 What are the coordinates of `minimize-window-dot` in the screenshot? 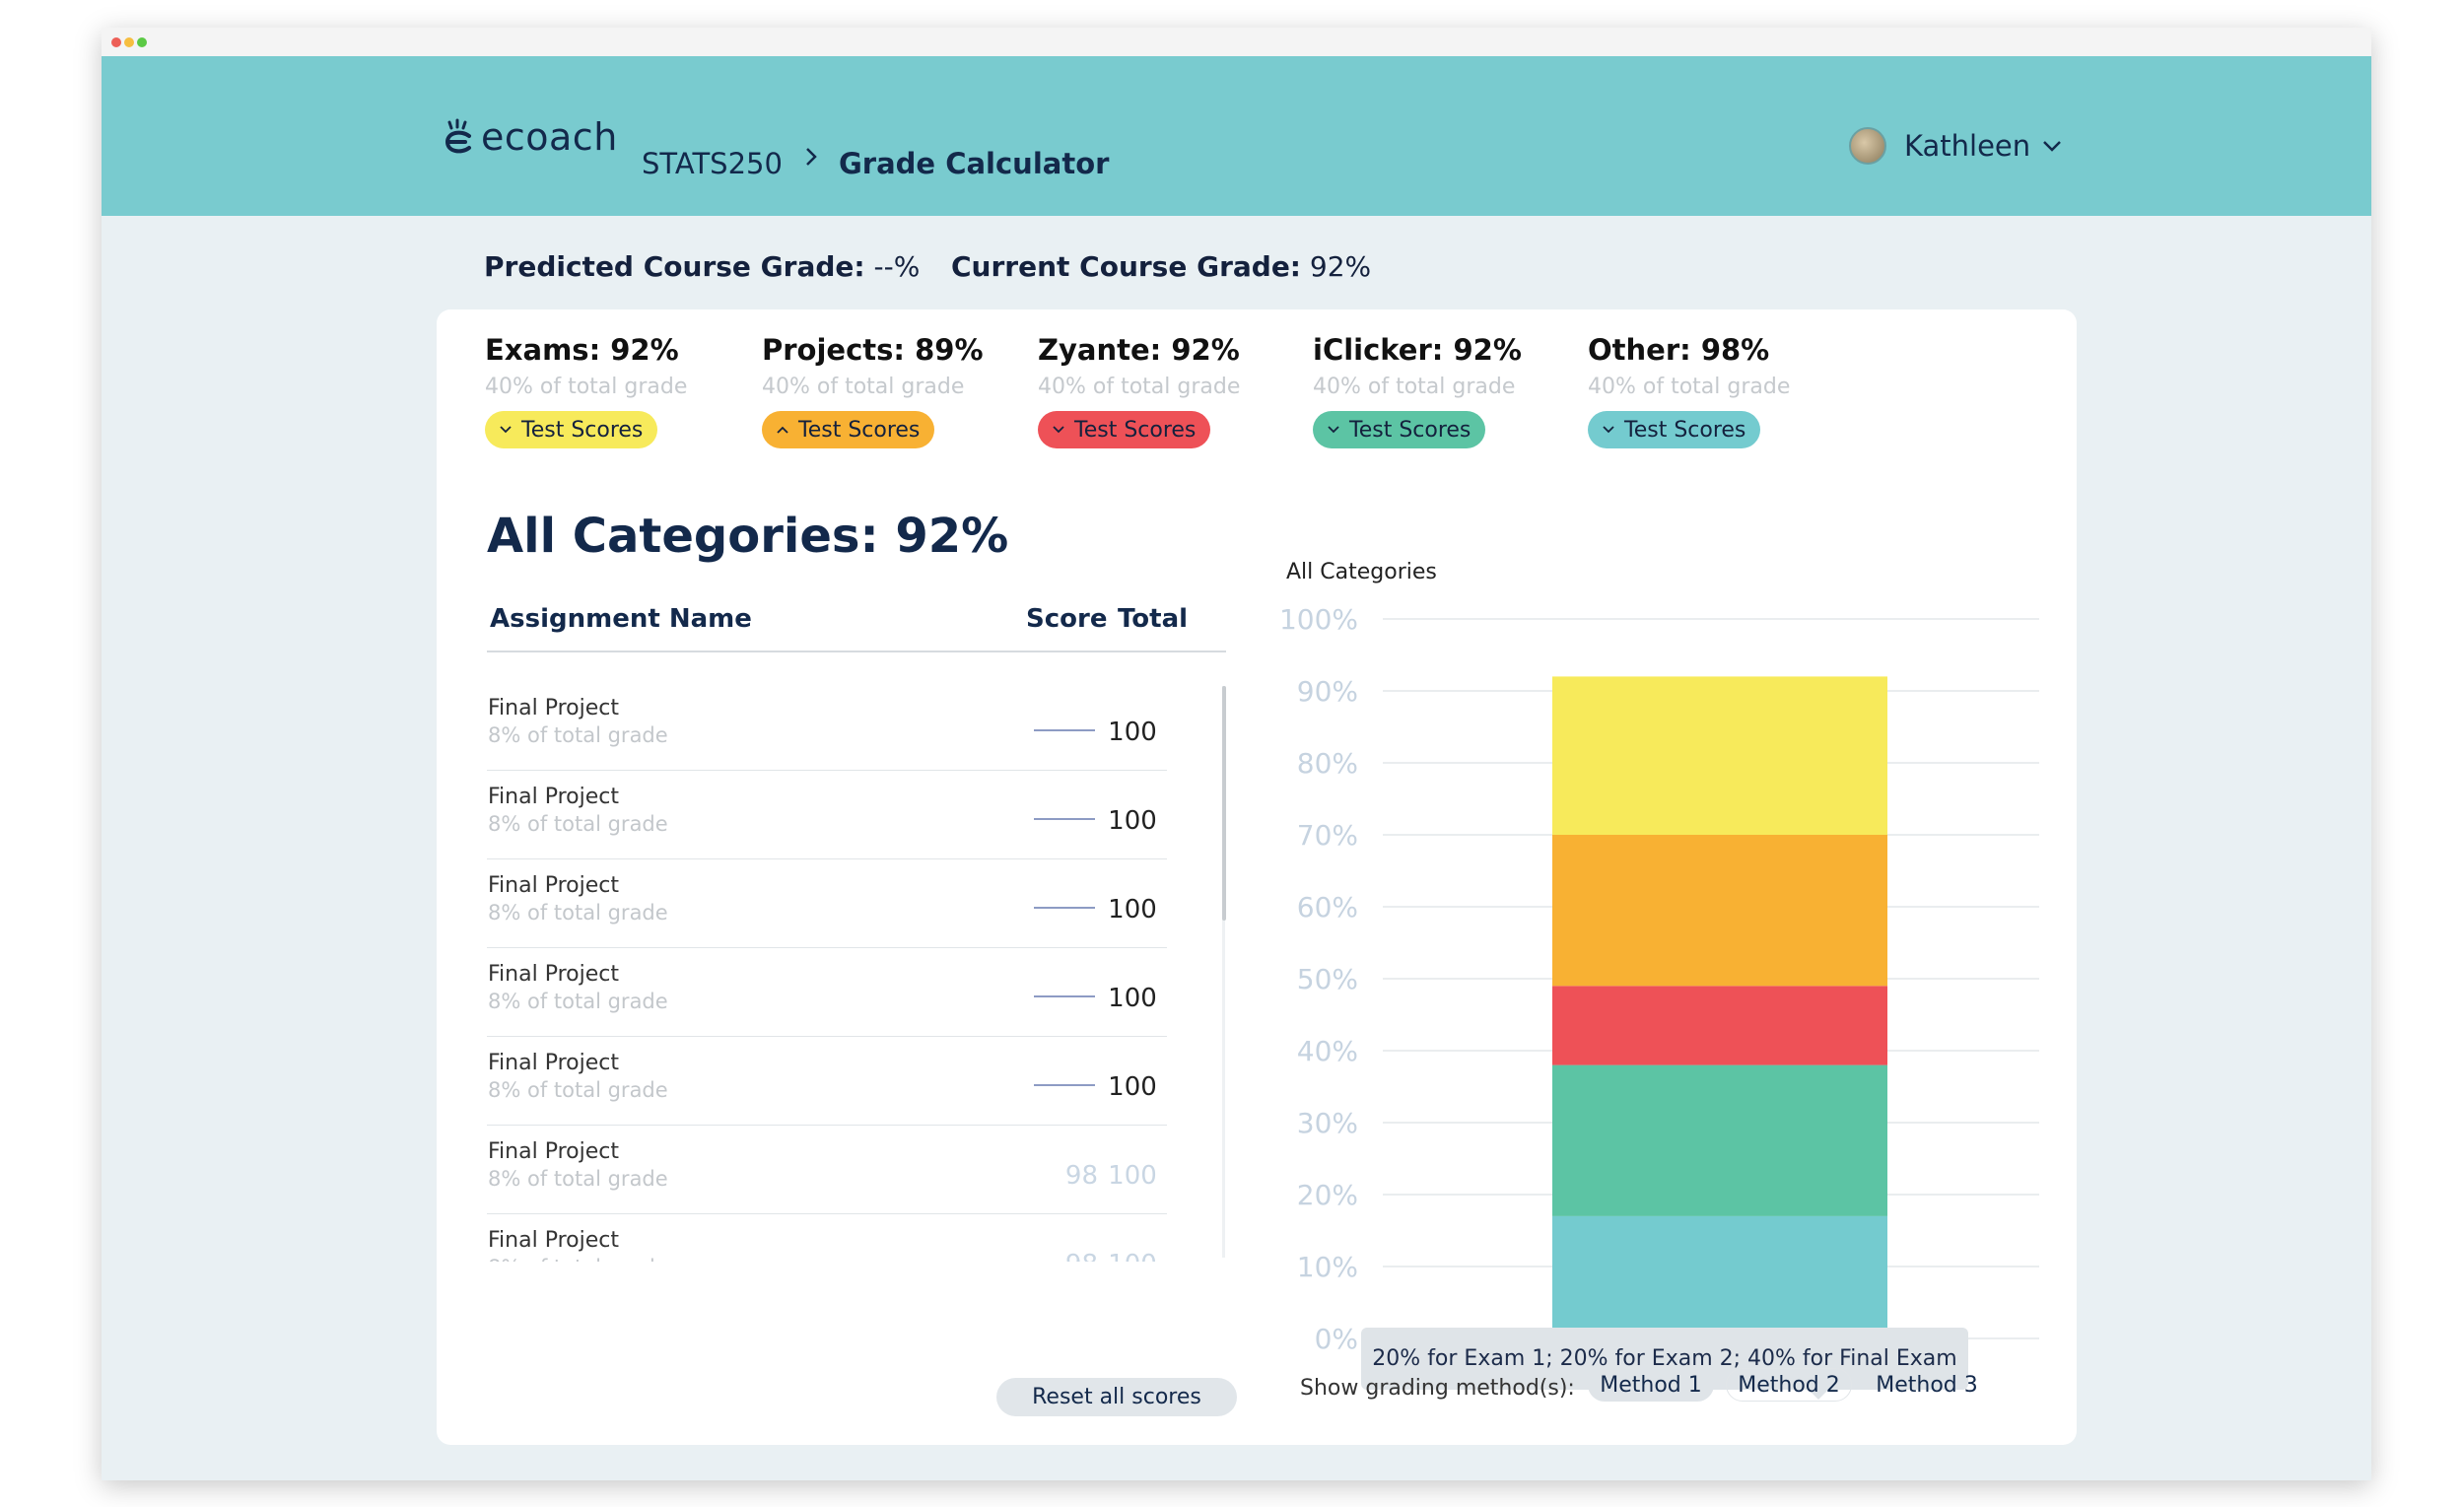 It's located at (129, 42).